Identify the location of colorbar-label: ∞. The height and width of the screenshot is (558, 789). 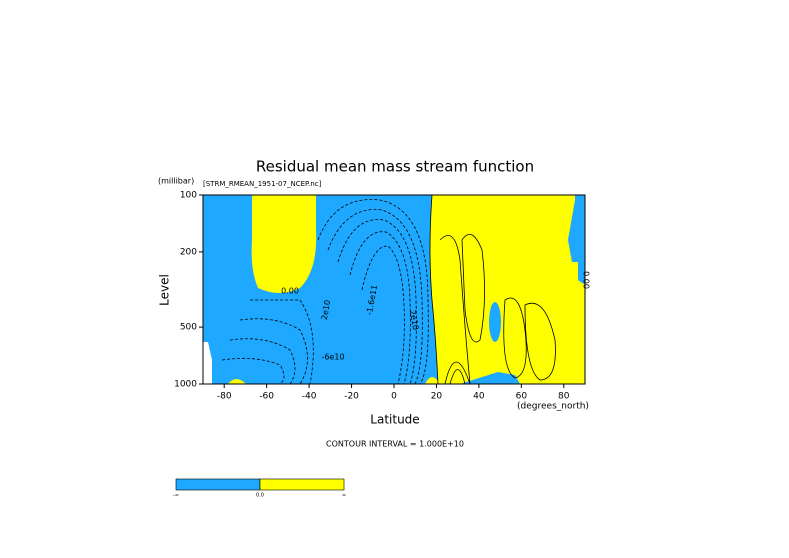
(344, 496).